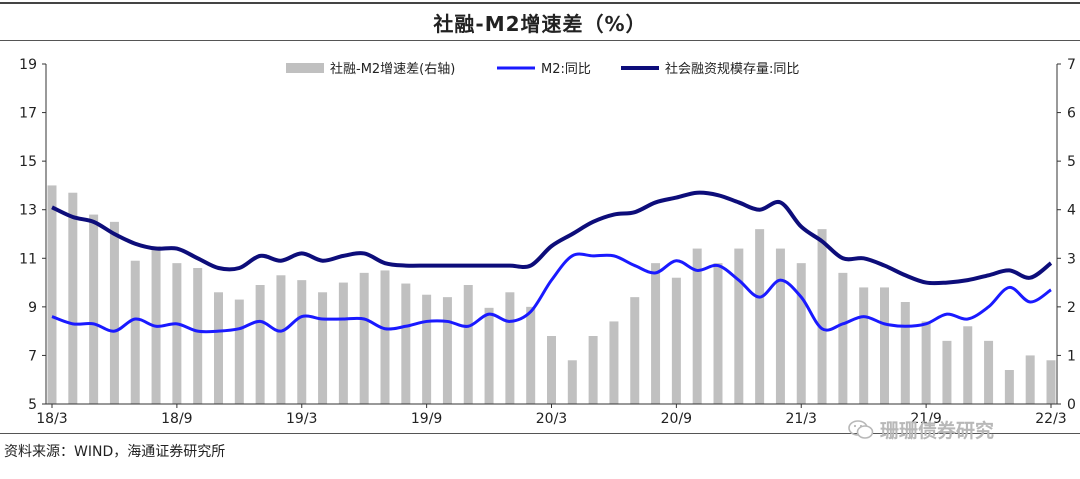 This screenshot has height=479, width=1080. I want to click on right-tick-label: 0, so click(1071, 405).